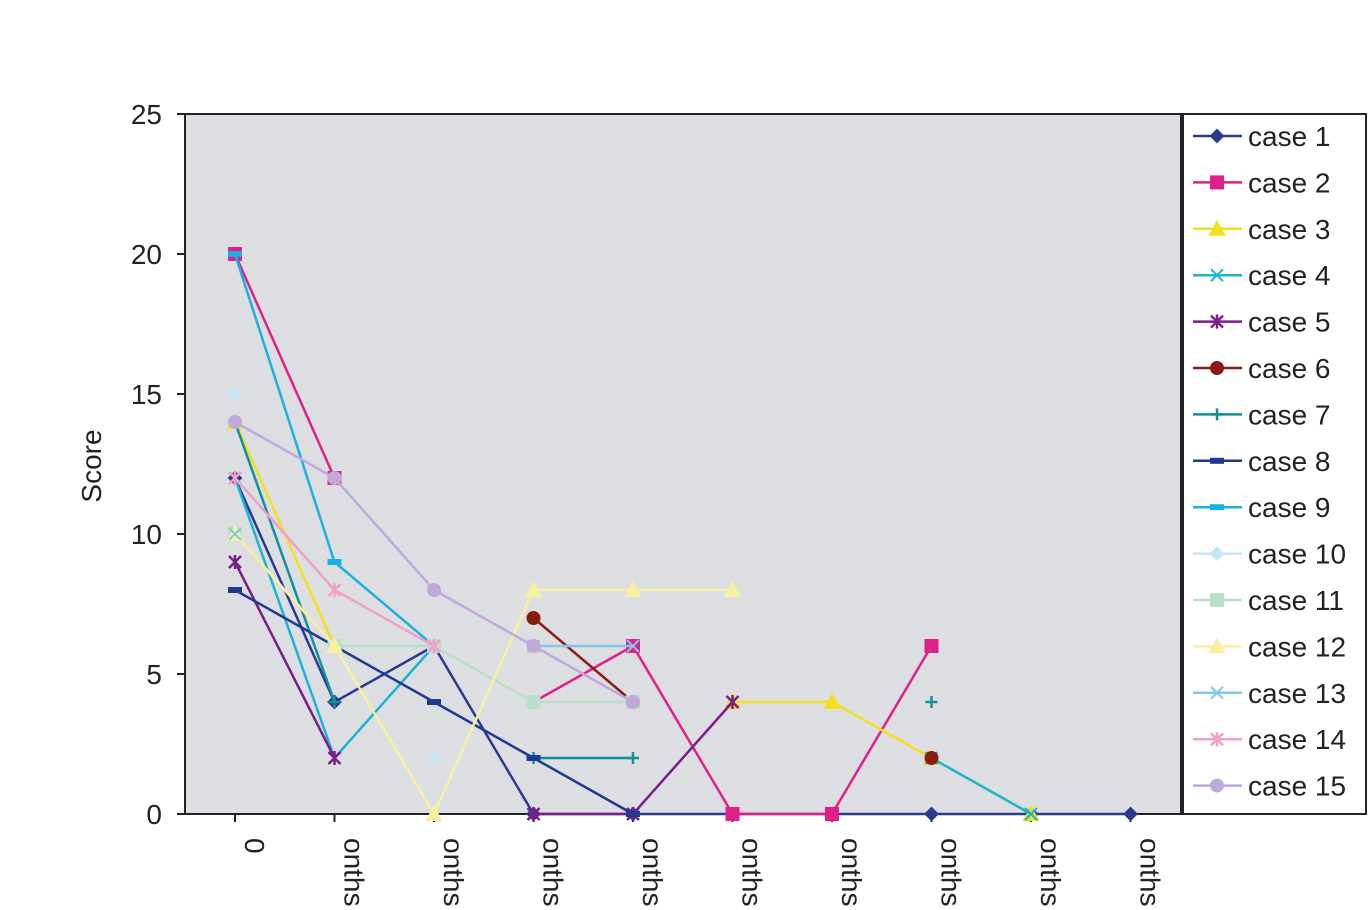 The height and width of the screenshot is (910, 1368). What do you see at coordinates (146, 394) in the screenshot?
I see `y-tick-label: 15` at bounding box center [146, 394].